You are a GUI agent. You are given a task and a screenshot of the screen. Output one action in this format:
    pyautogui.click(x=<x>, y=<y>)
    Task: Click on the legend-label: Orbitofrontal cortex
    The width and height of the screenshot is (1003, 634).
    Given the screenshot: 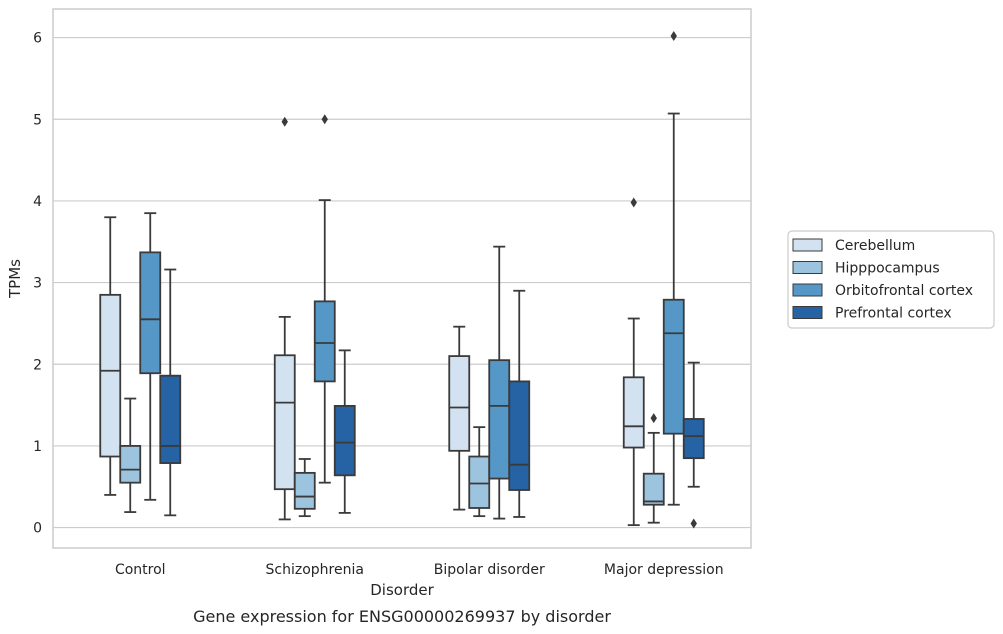 What is the action you would take?
    pyautogui.click(x=904, y=291)
    